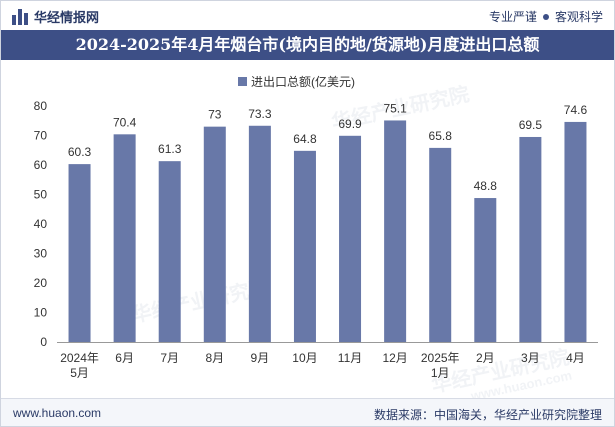 This screenshot has width=615, height=427. What do you see at coordinates (43, 342) in the screenshot?
I see `y-tick-label: 0` at bounding box center [43, 342].